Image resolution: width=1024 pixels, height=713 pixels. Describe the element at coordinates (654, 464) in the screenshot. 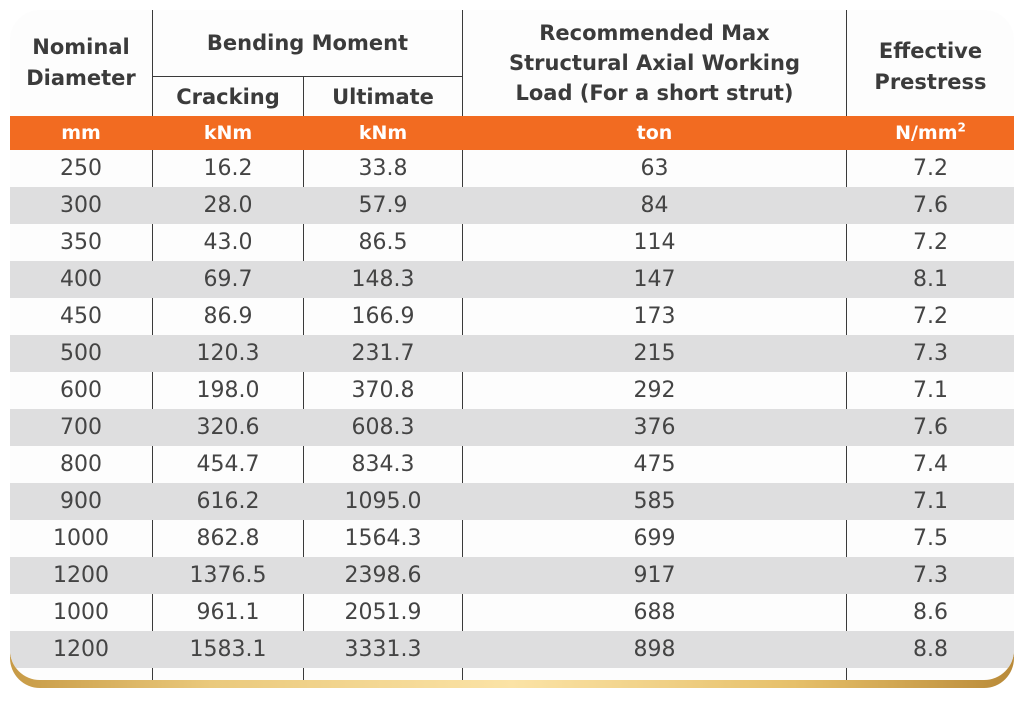

I see `cell-load: 475` at that location.